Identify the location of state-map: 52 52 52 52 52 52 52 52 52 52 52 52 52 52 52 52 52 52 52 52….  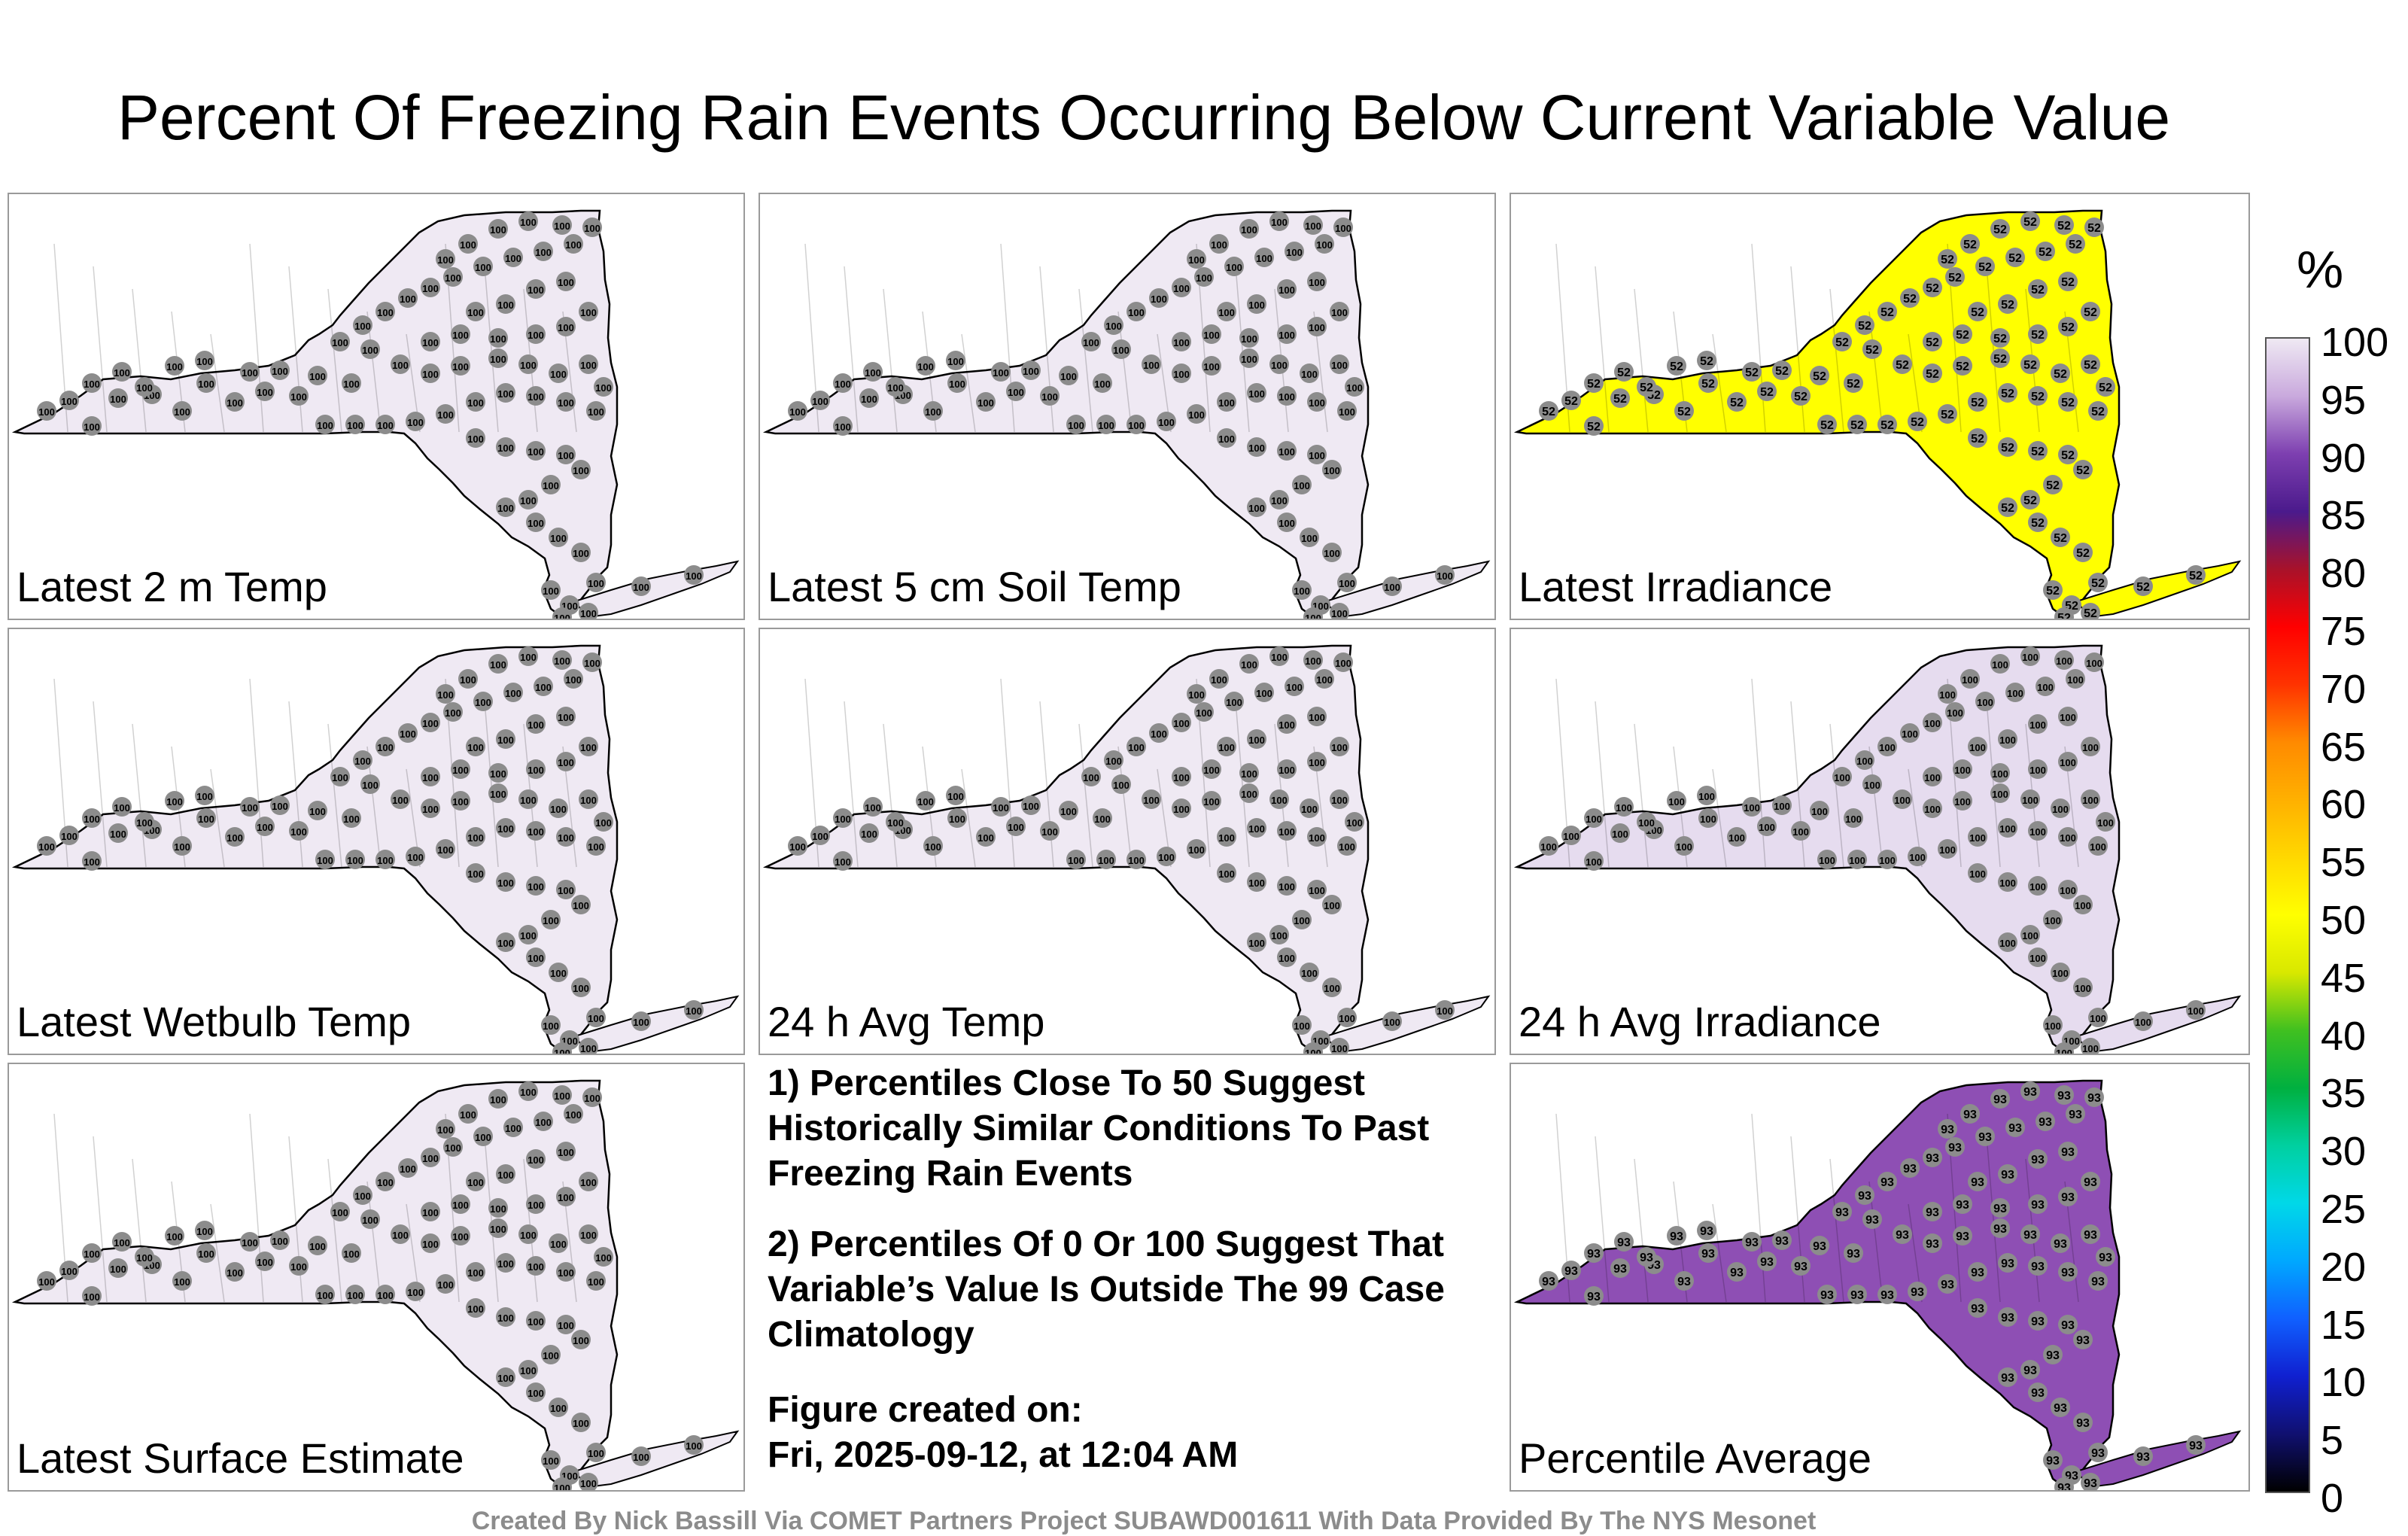
(1877, 414).